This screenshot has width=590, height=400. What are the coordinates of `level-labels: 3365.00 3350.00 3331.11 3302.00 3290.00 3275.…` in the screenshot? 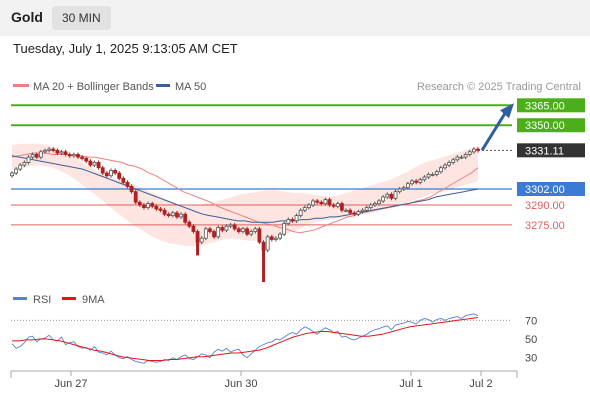 It's located at (551, 165).